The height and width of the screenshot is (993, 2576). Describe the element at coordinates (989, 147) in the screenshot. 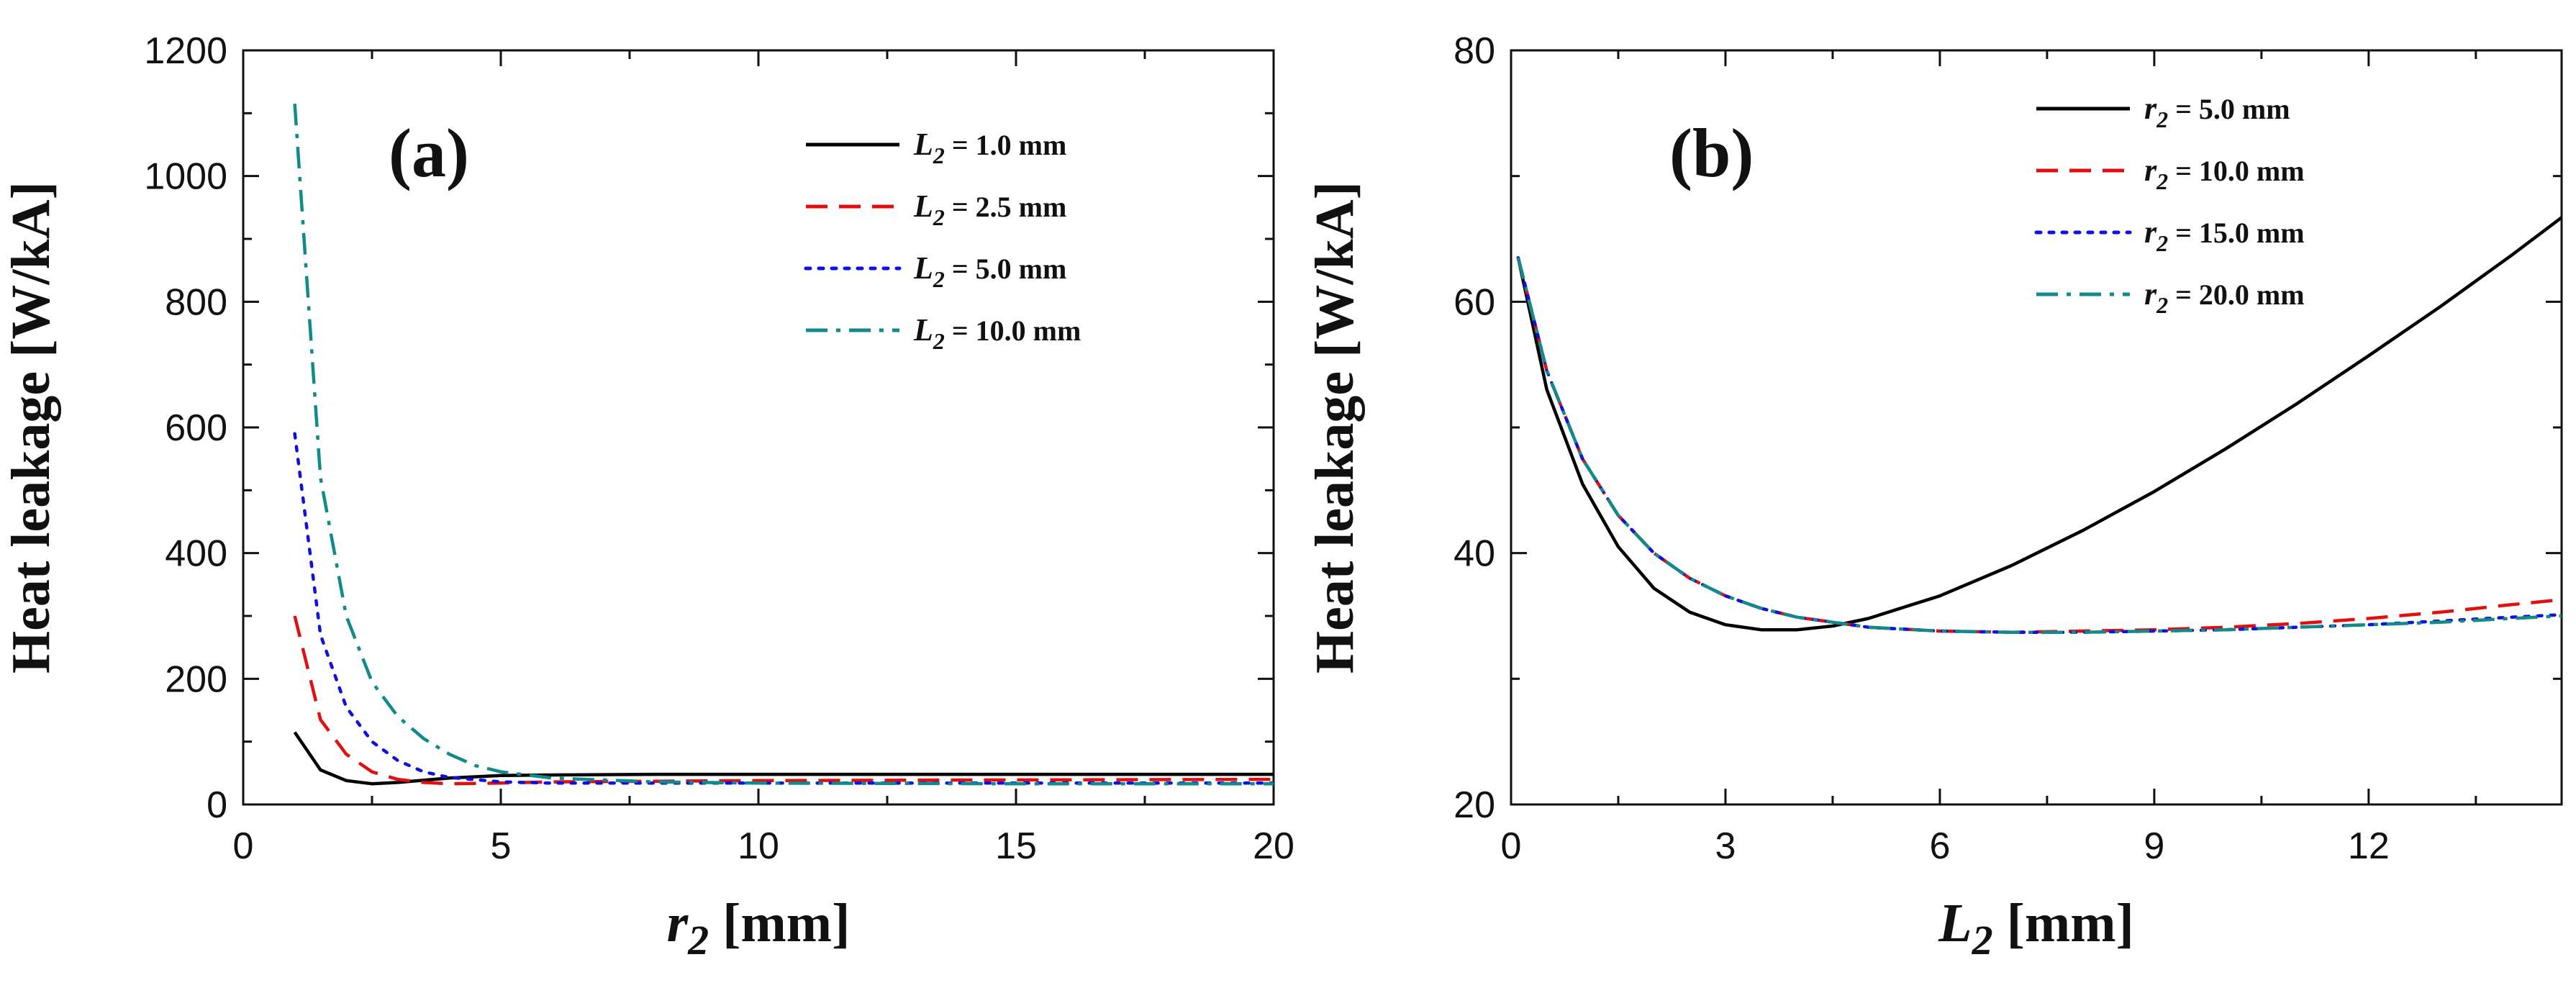

I see `chart-a-legend-label-1: L2 = 1.0 mm` at that location.